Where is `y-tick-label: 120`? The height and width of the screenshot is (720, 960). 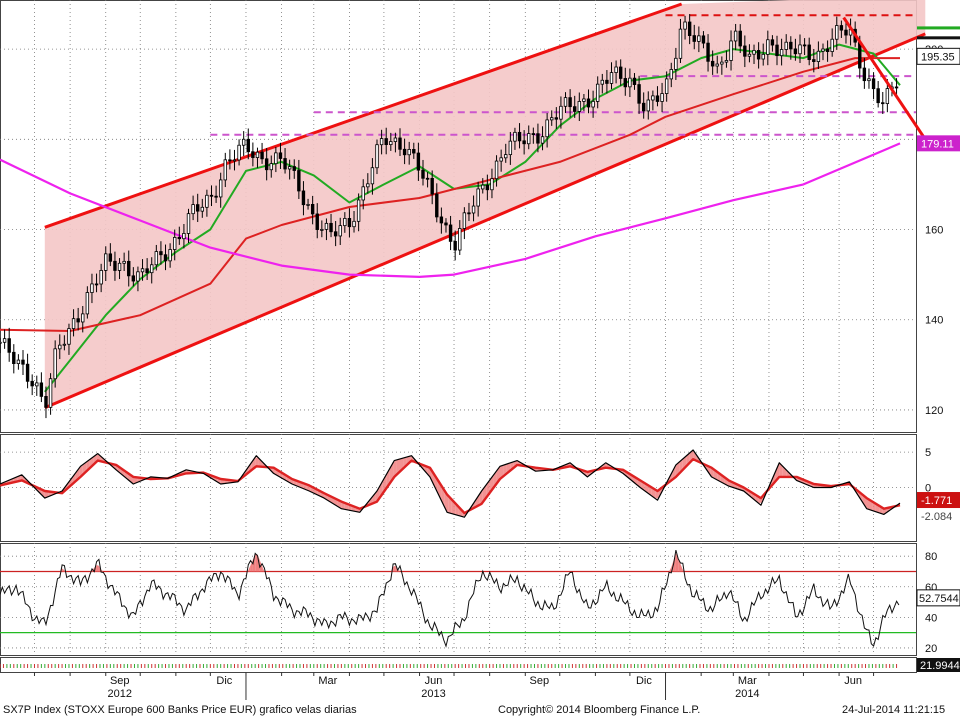
y-tick-label: 120 is located at coordinates (934, 411).